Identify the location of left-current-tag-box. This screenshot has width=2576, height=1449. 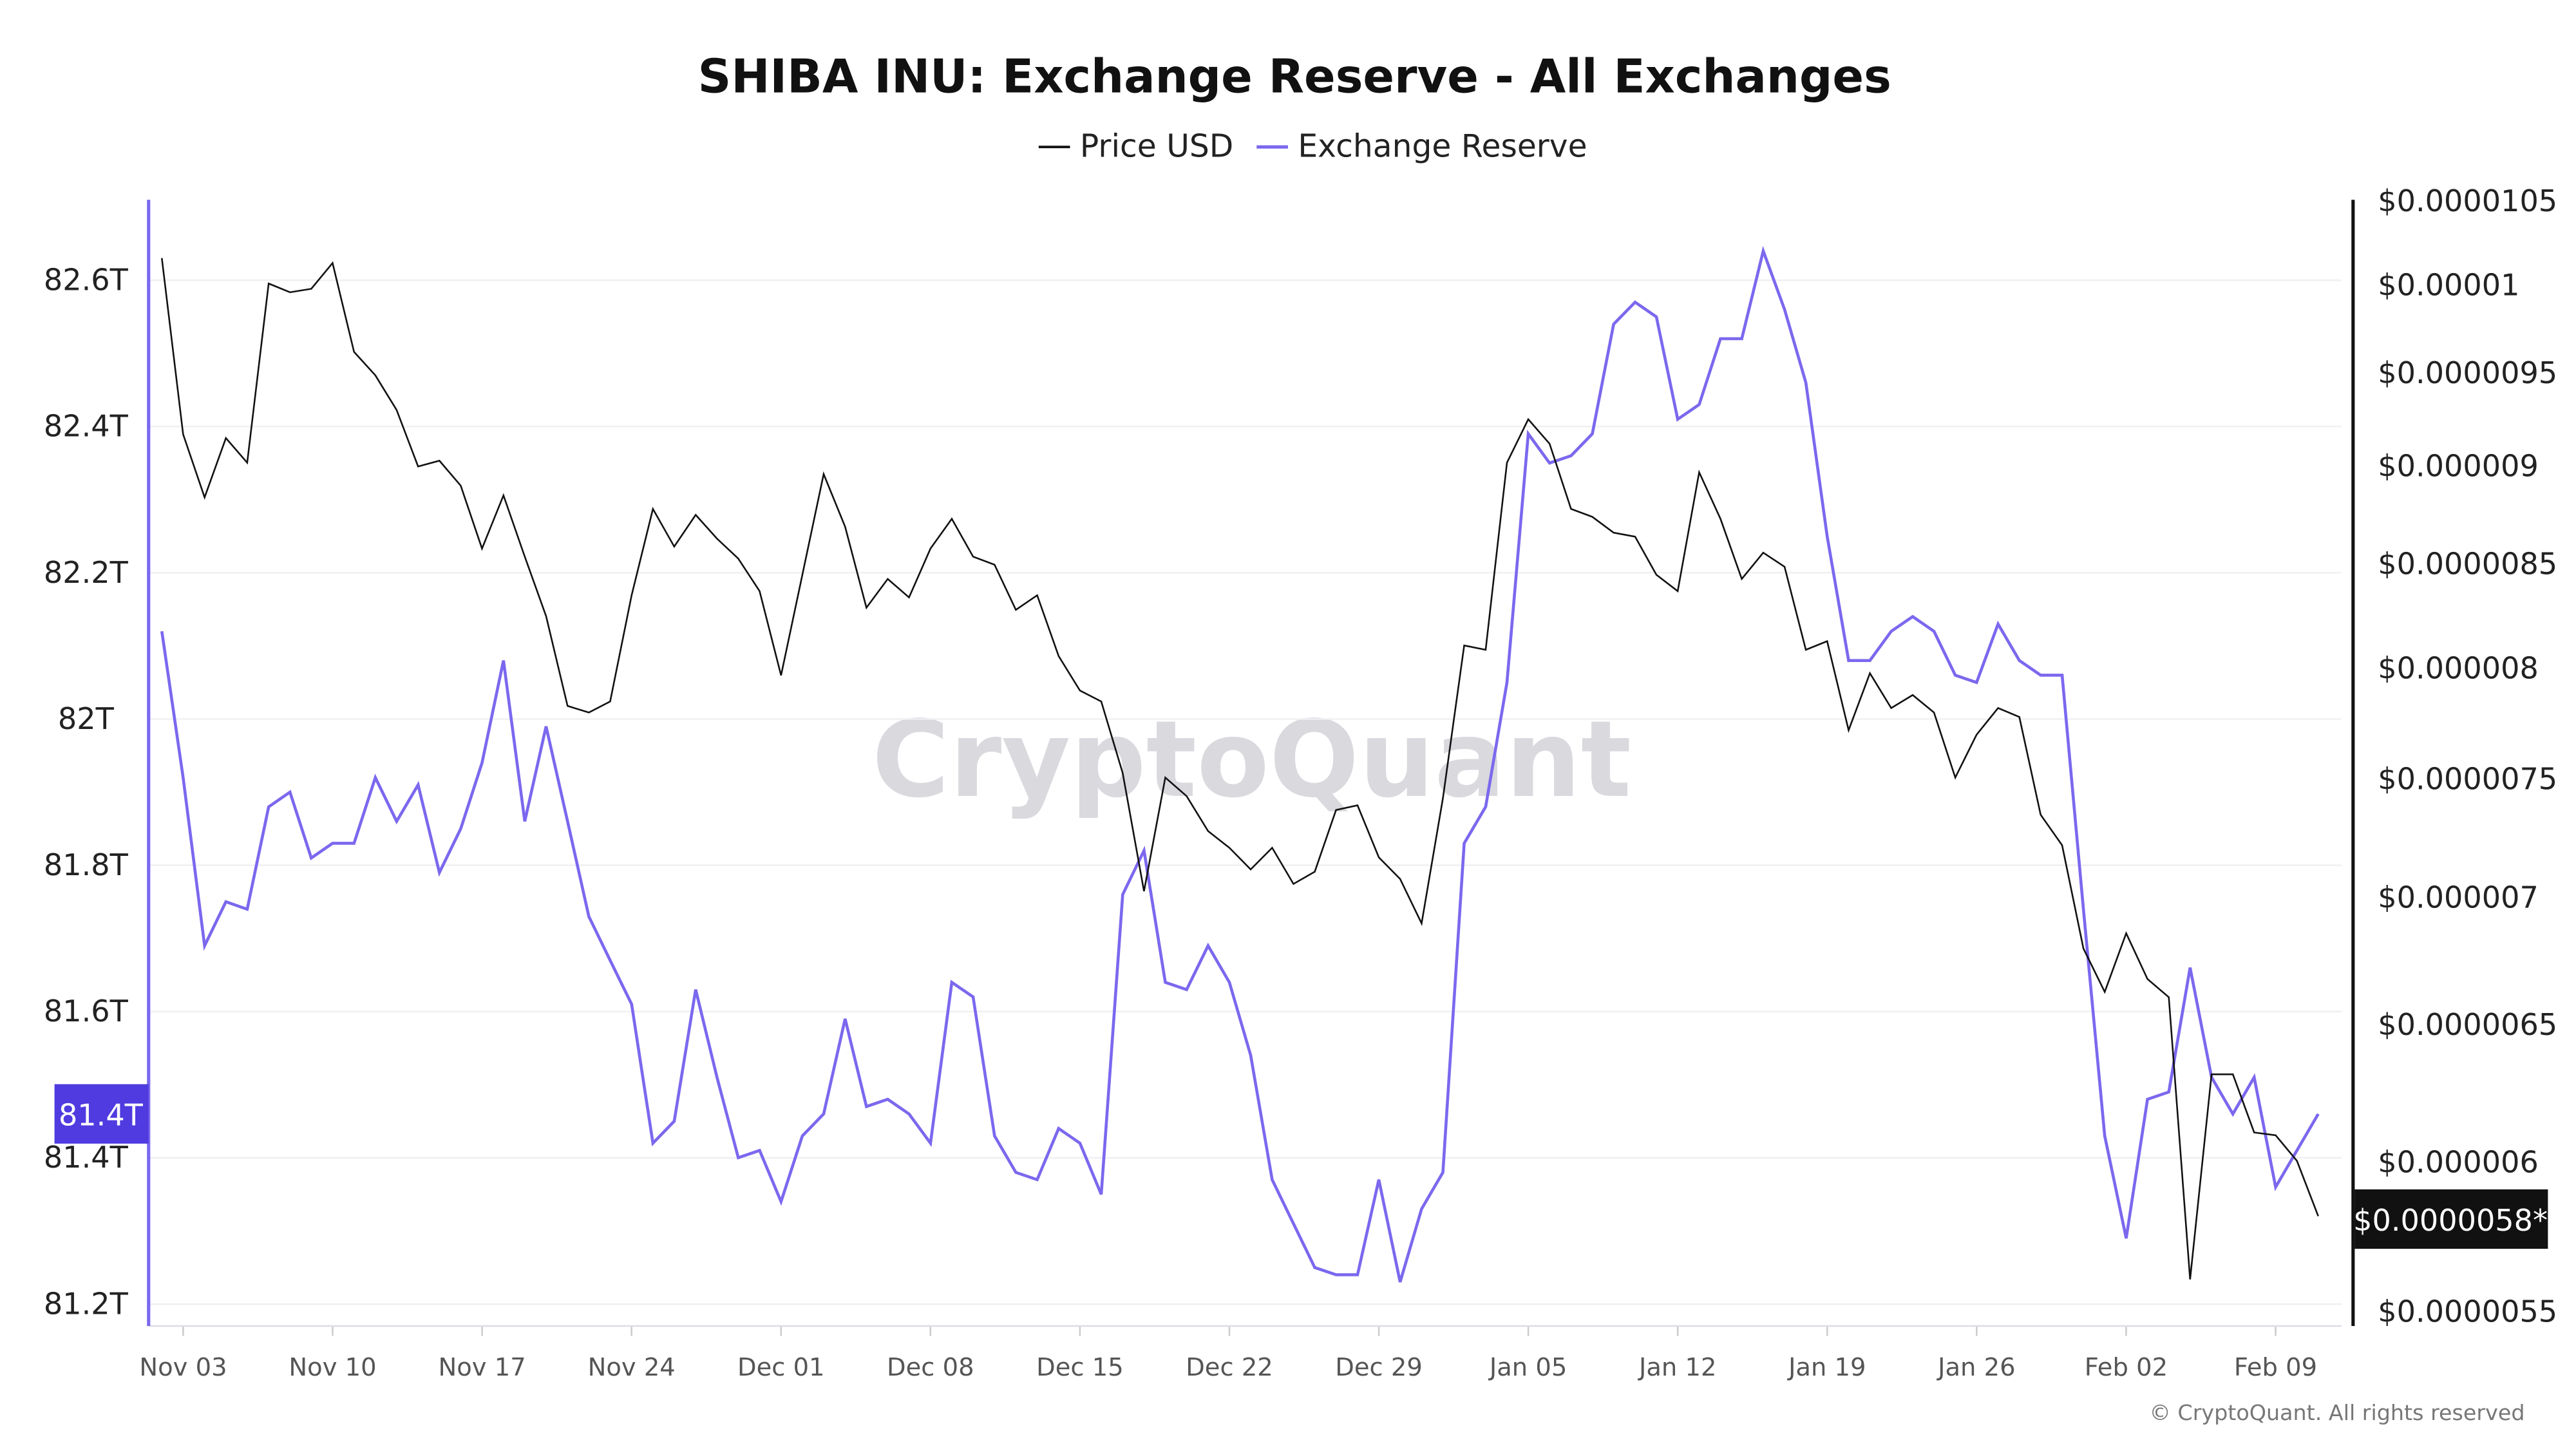
(101, 1114).